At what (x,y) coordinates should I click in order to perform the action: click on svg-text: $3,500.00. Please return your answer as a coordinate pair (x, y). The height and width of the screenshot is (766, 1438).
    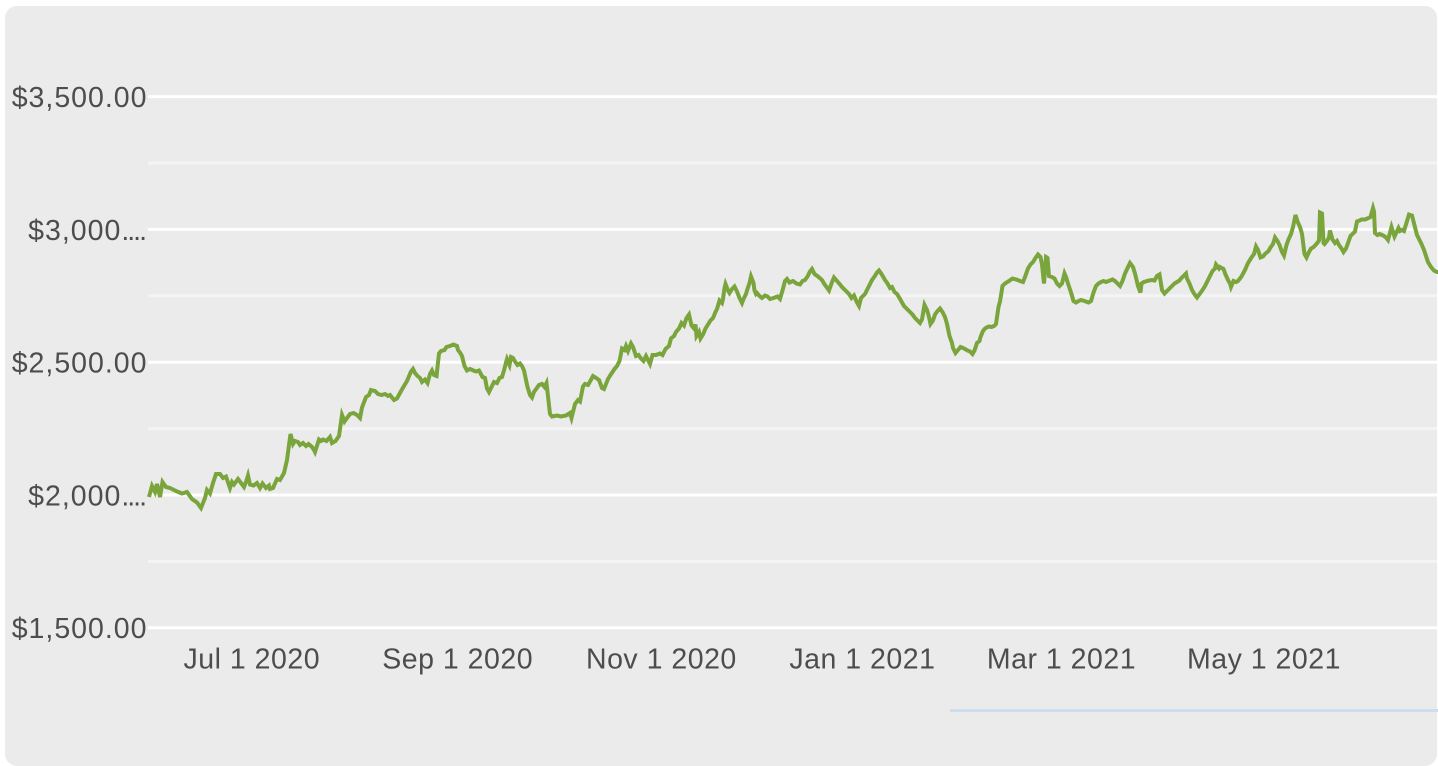
    Looking at the image, I should click on (80, 98).